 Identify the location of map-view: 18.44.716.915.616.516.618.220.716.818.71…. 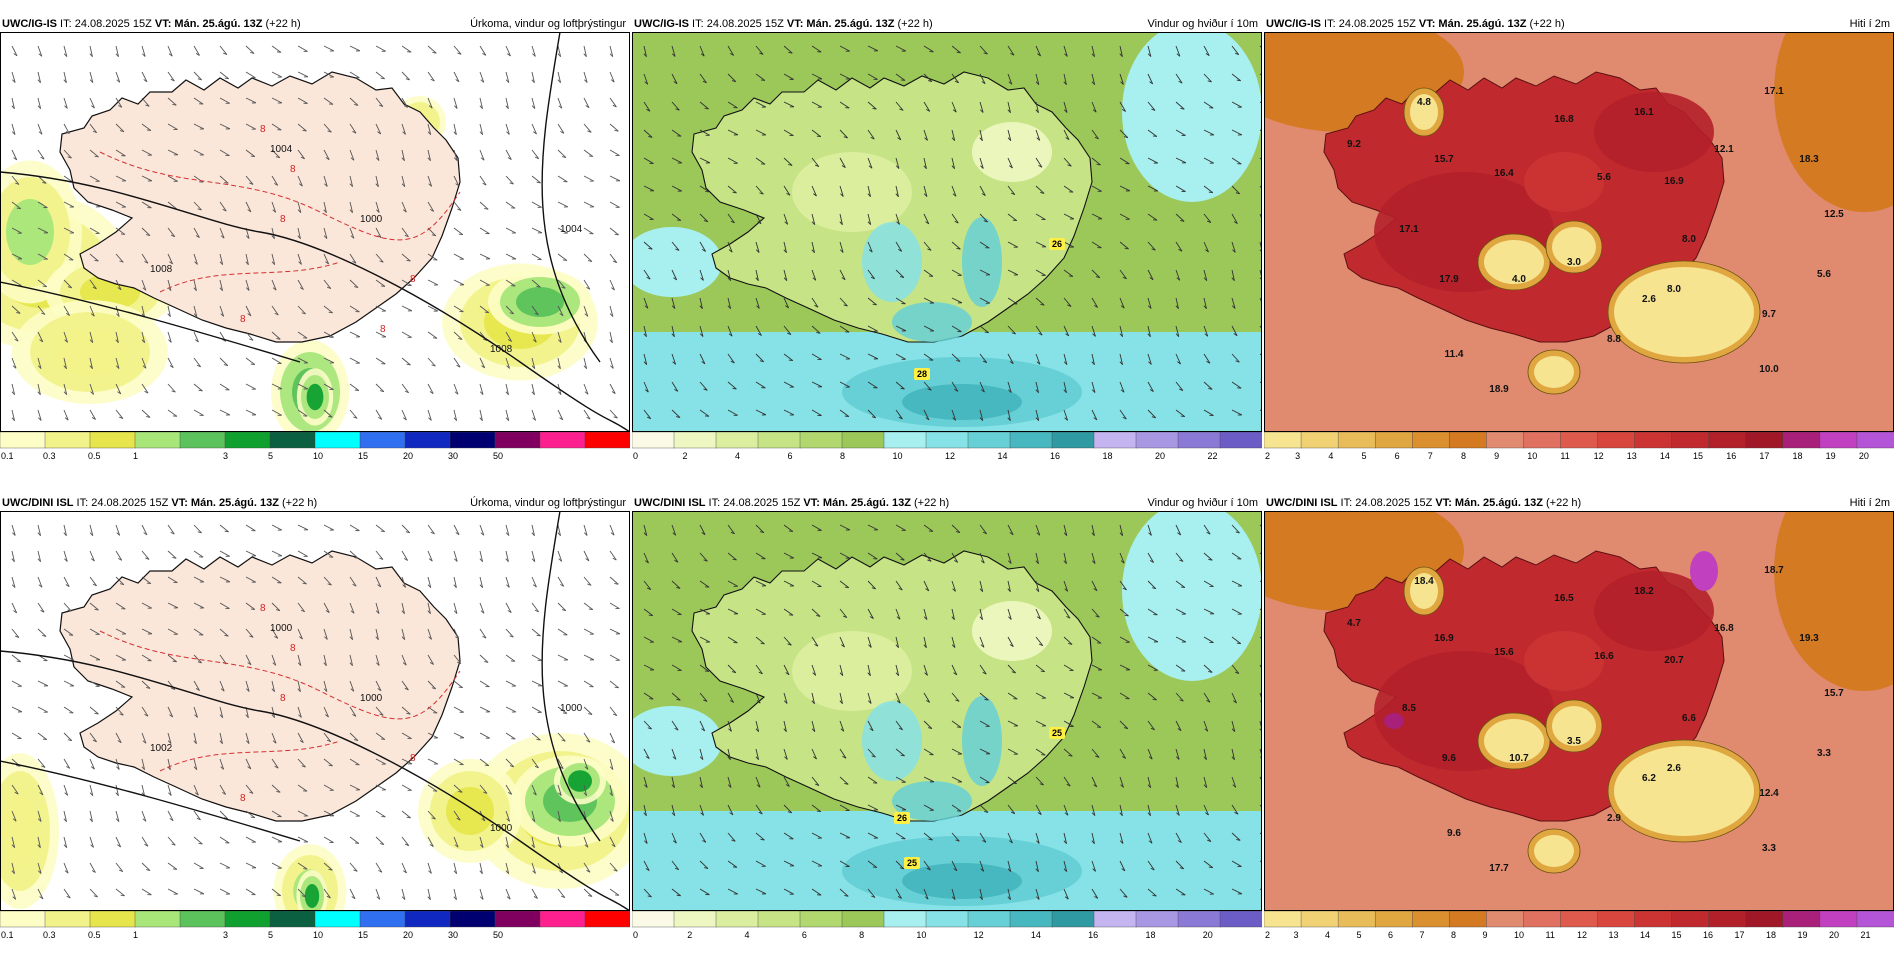
(1579, 711).